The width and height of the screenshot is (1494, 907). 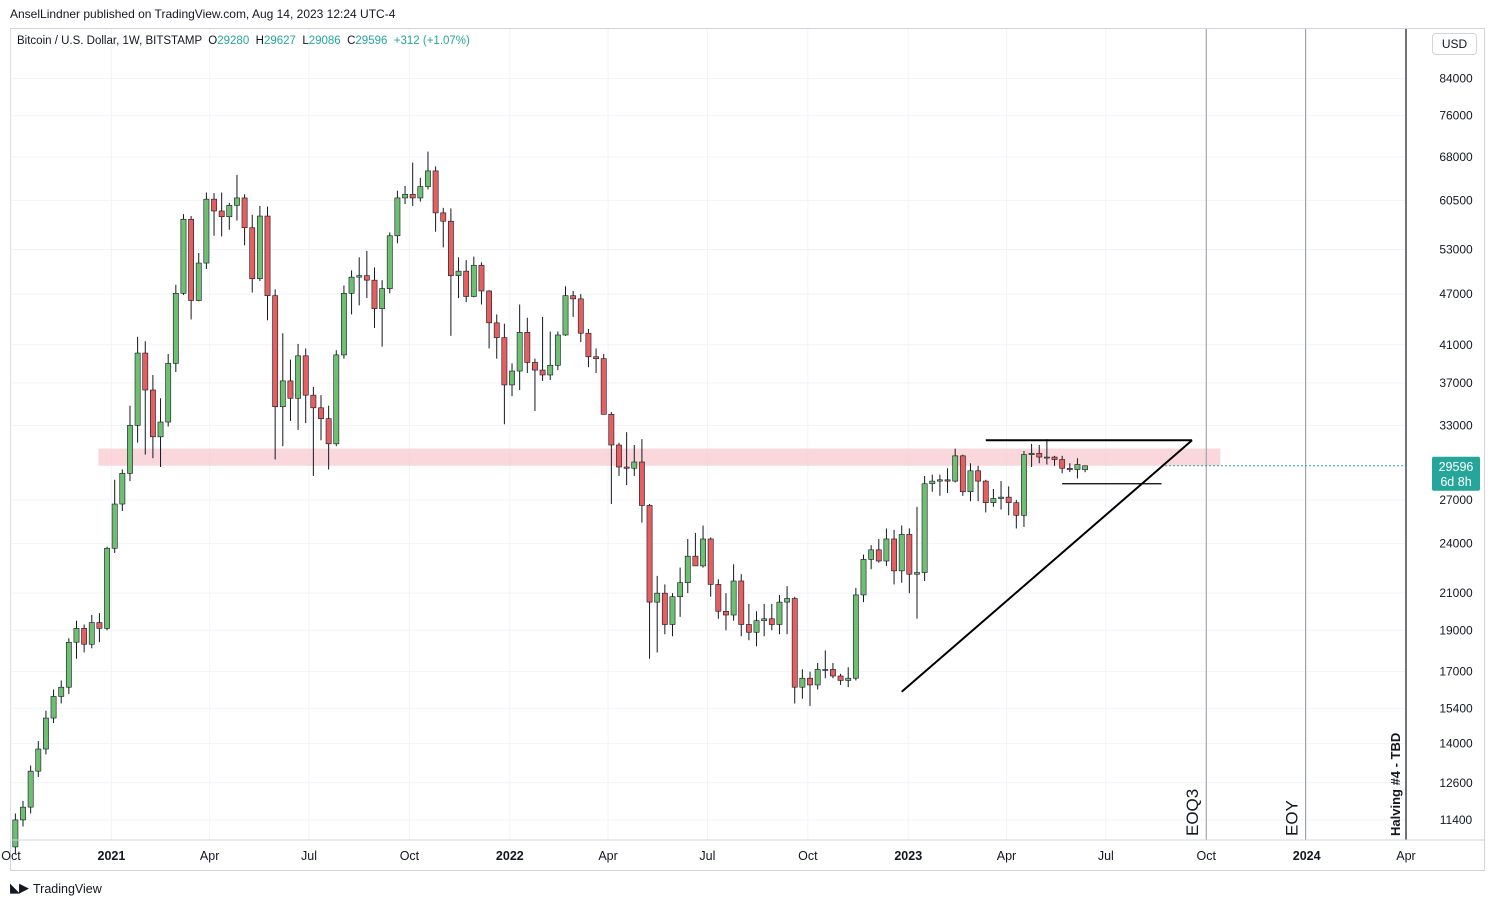 What do you see at coordinates (1456, 544) in the screenshot?
I see `y-tick-label: 24000` at bounding box center [1456, 544].